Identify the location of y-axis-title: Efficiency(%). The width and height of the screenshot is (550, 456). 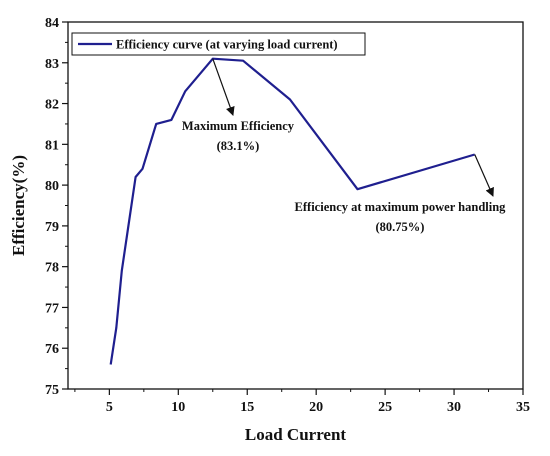
(18, 205).